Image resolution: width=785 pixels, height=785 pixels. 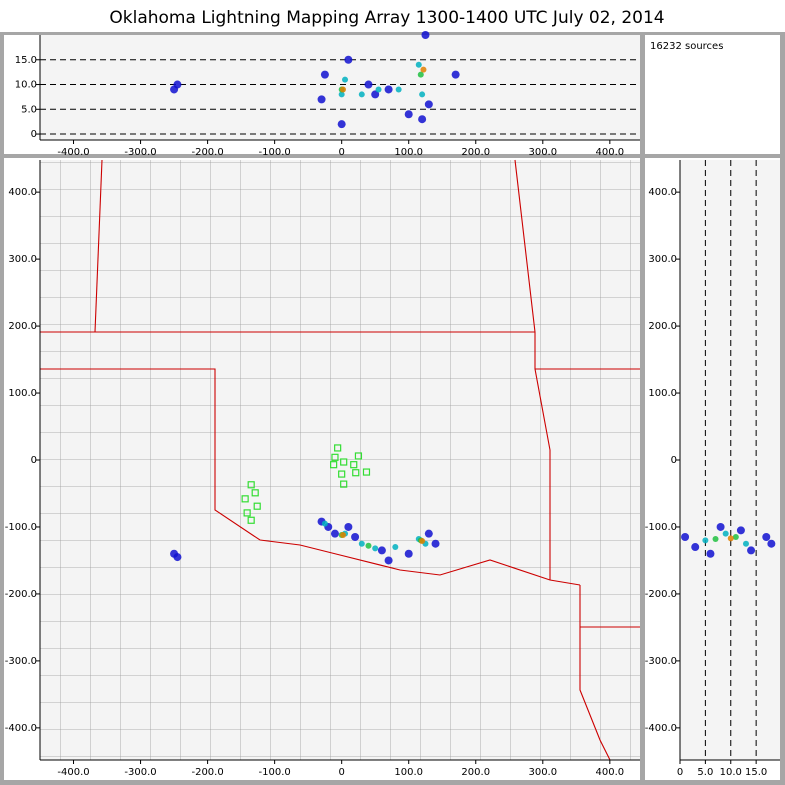 I want to click on title-bar, so click(x=392, y=16).